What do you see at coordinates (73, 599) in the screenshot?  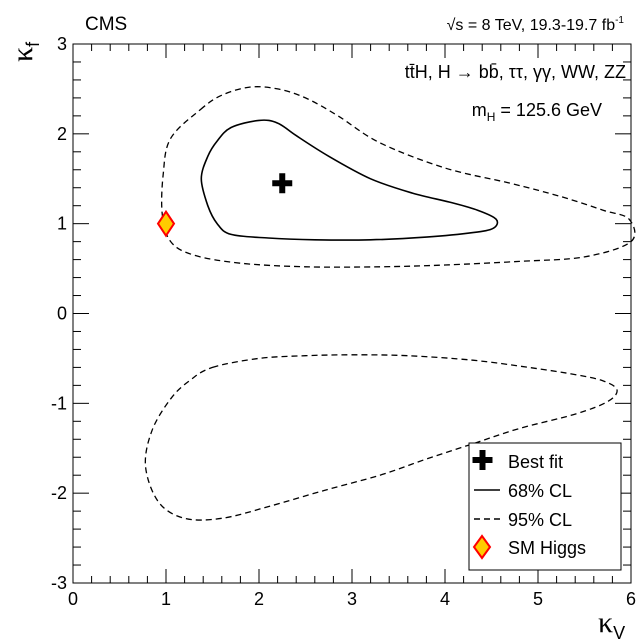 I see `x-tick-label: 0` at bounding box center [73, 599].